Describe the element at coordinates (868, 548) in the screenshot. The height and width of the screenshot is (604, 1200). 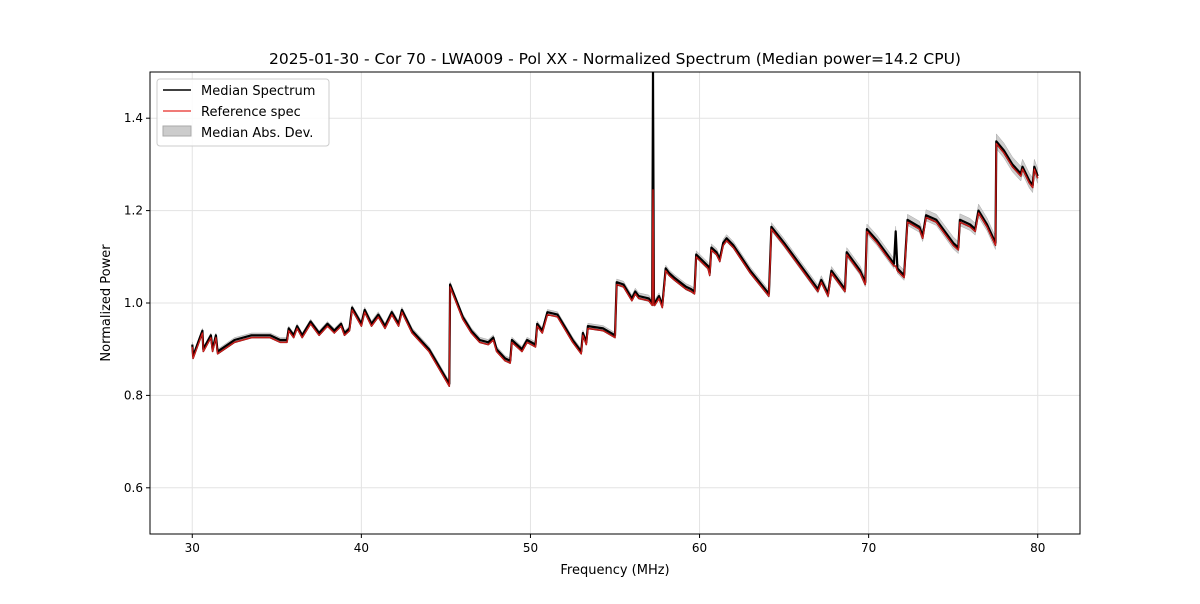
I see `x-tick-label: 70` at that location.